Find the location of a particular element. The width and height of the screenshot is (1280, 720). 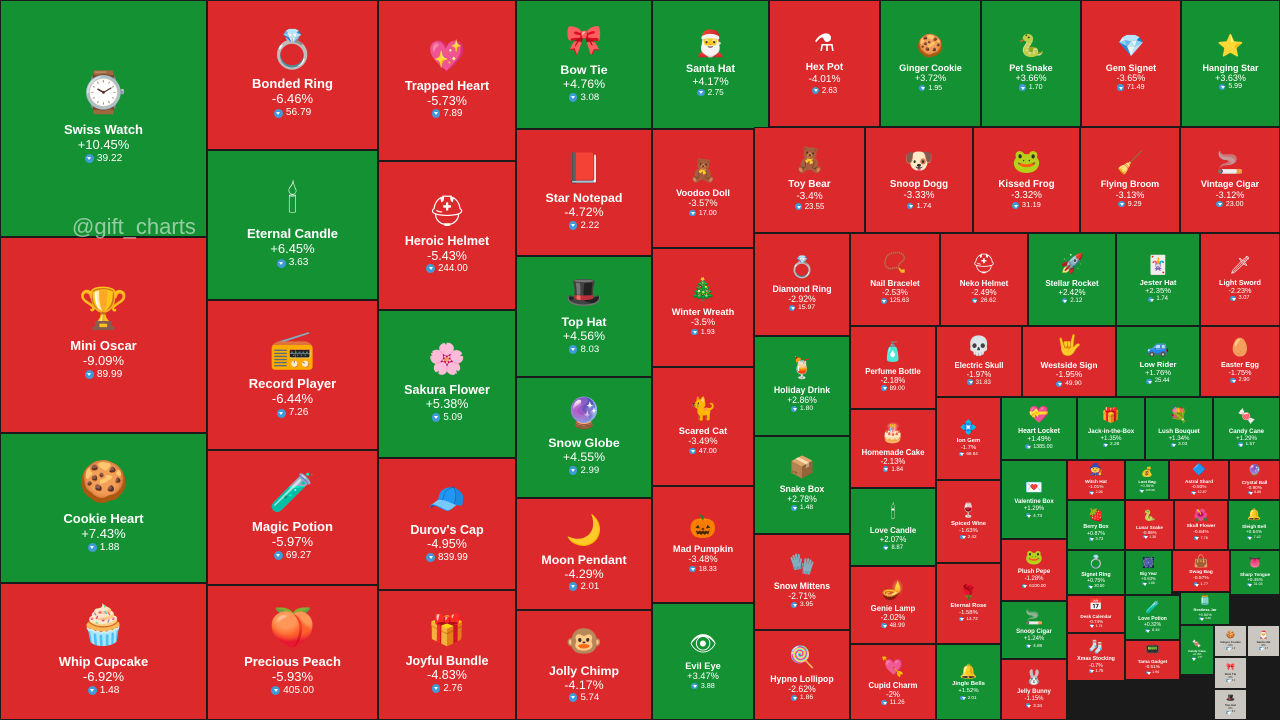

tile-snake-box: 📦 Snake Box +2.78% 1.48 is located at coordinates (802, 485).